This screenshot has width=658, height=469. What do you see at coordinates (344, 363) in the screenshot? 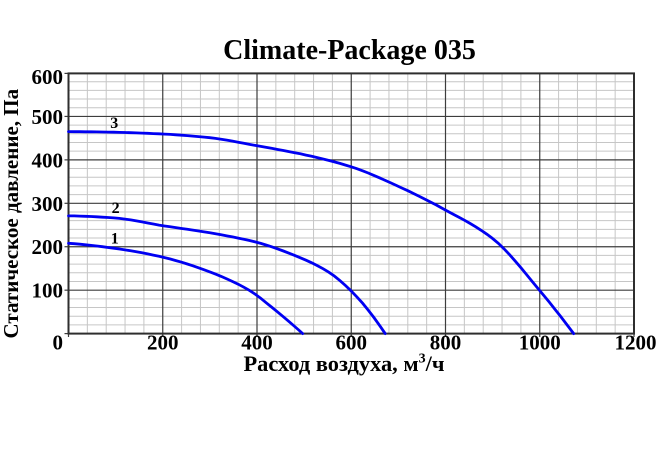
I see `svg-text: Расход воздуха, м3/ч` at bounding box center [344, 363].